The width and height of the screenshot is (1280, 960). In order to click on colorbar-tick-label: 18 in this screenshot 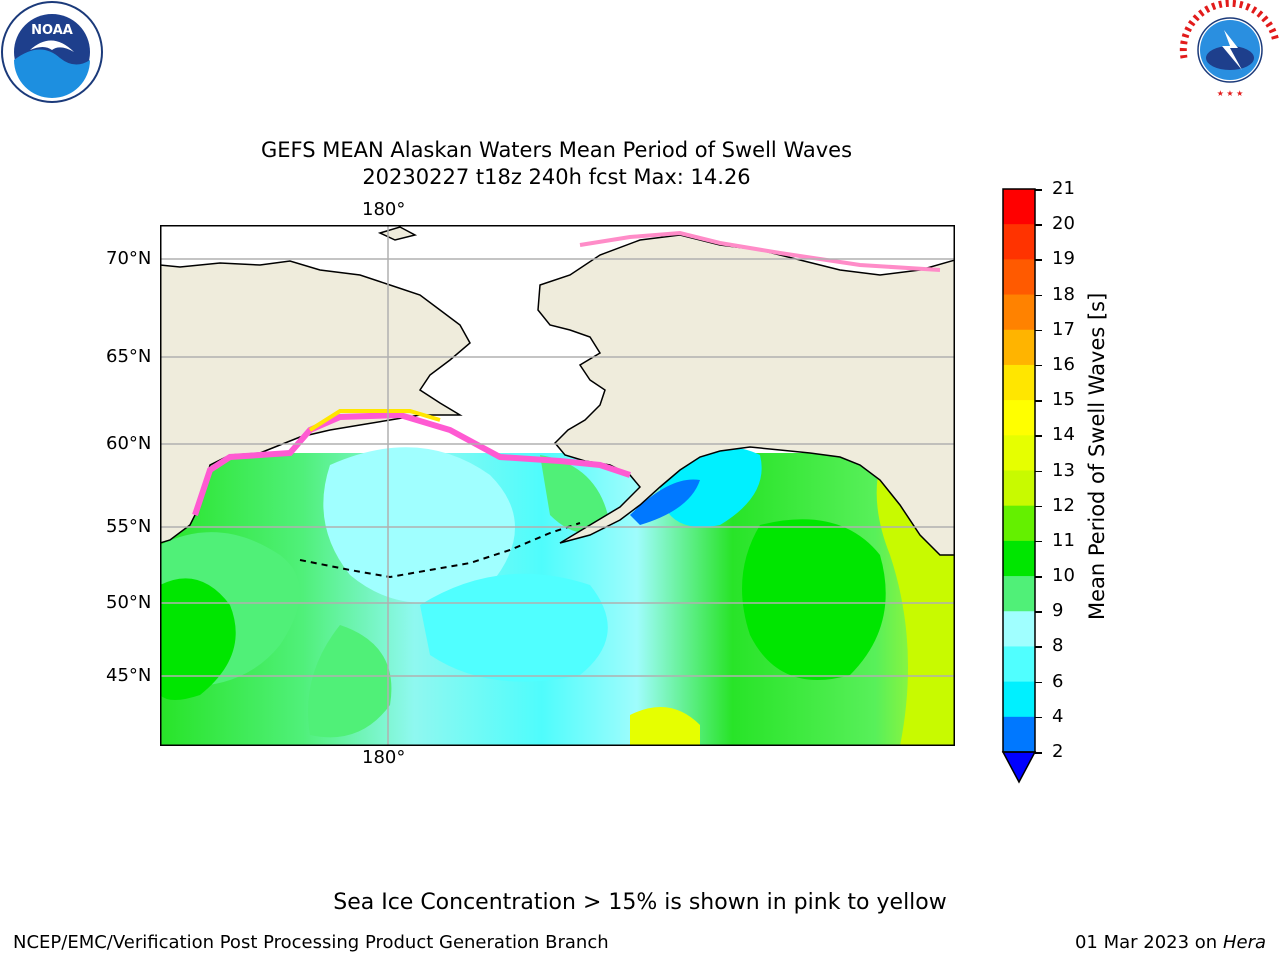, I will do `click(1063, 294)`.